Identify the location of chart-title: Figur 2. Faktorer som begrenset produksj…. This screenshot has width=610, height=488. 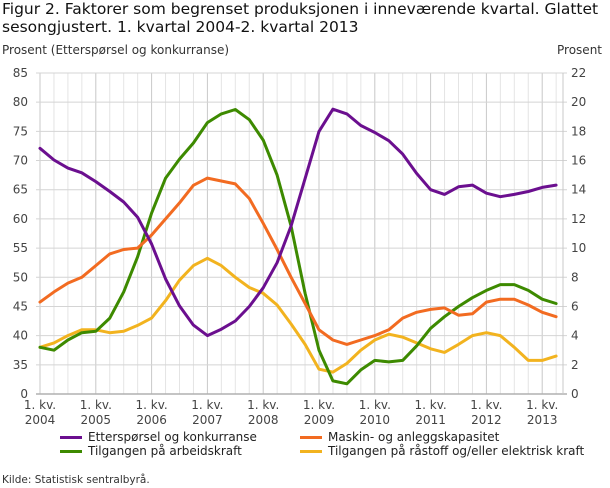
(300, 18).